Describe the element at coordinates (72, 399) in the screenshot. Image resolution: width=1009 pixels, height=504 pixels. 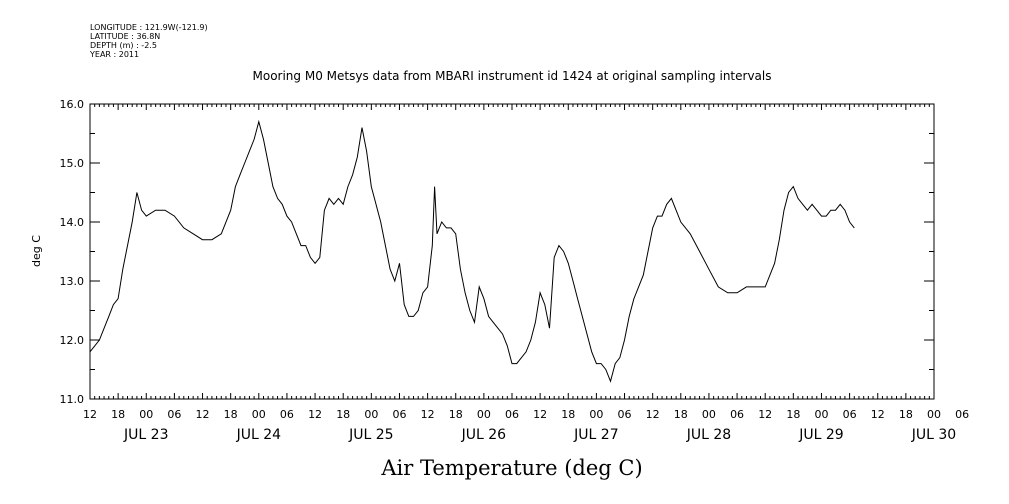
I see `y-tick-label: 11.0` at that location.